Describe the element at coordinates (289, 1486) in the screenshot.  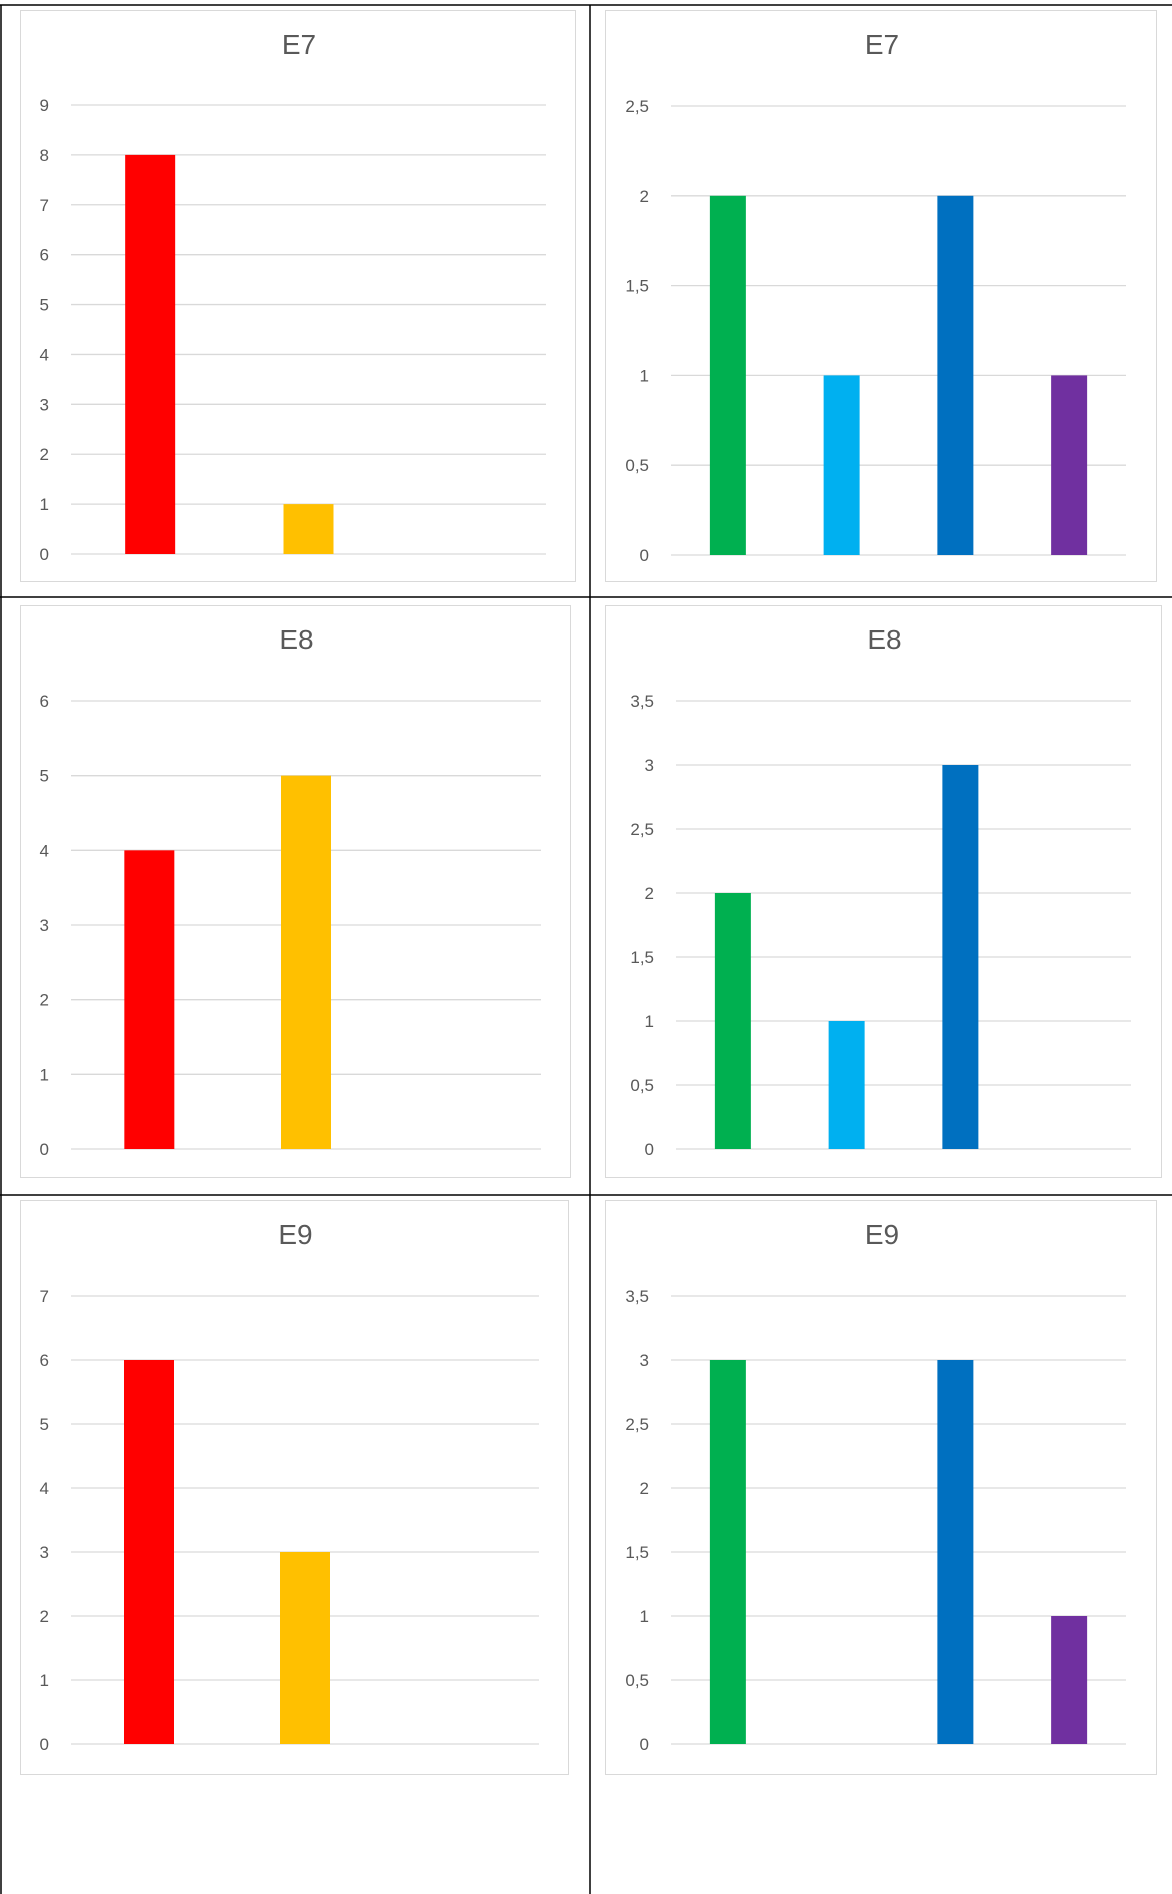
I see `chart-svg: E9 0 1 2 3 4 5 6 7` at that location.